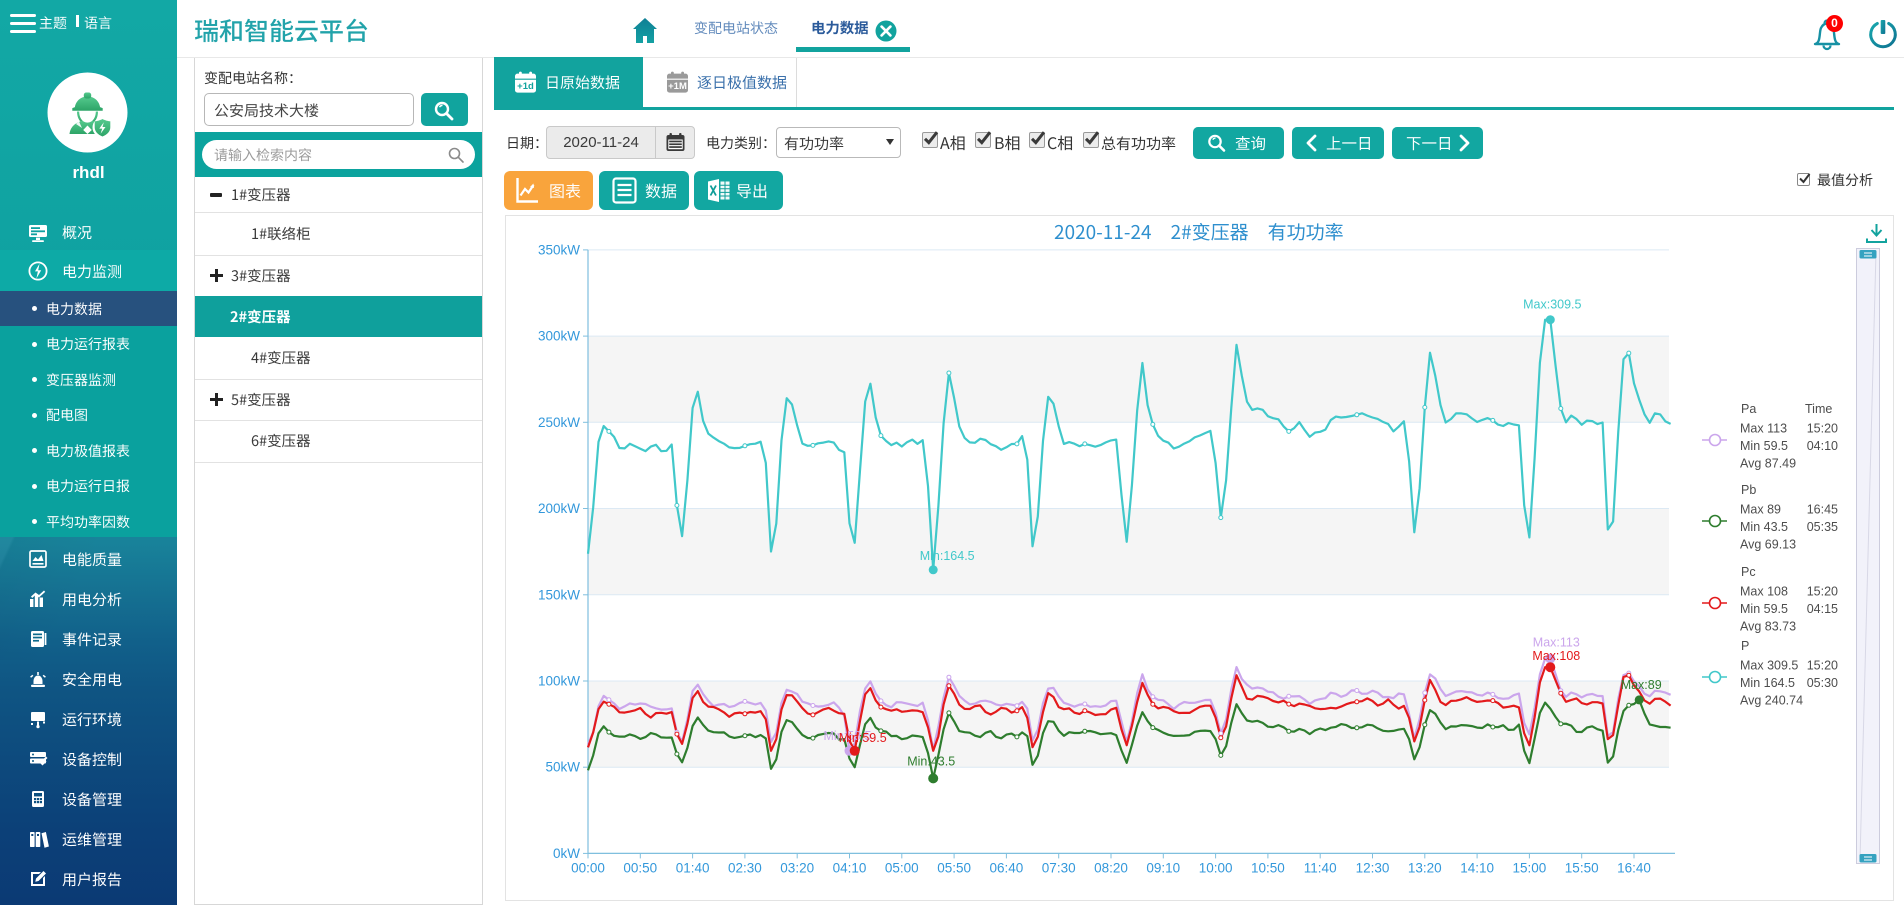 The width and height of the screenshot is (1904, 905). What do you see at coordinates (1552, 305) in the screenshot?
I see `svg-text: Max:309.5` at bounding box center [1552, 305].